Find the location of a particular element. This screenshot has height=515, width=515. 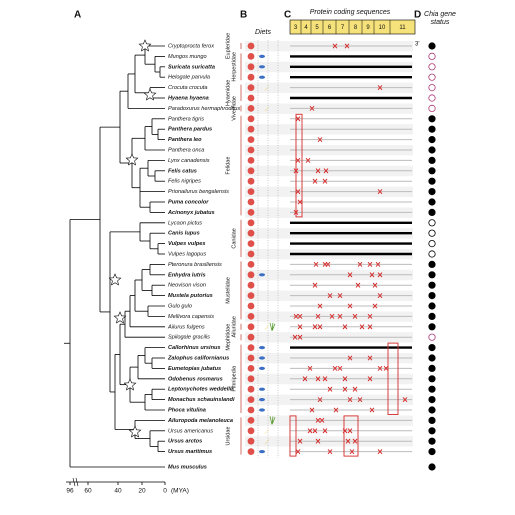

species-name: Panthera onca is located at coordinates (186, 150).